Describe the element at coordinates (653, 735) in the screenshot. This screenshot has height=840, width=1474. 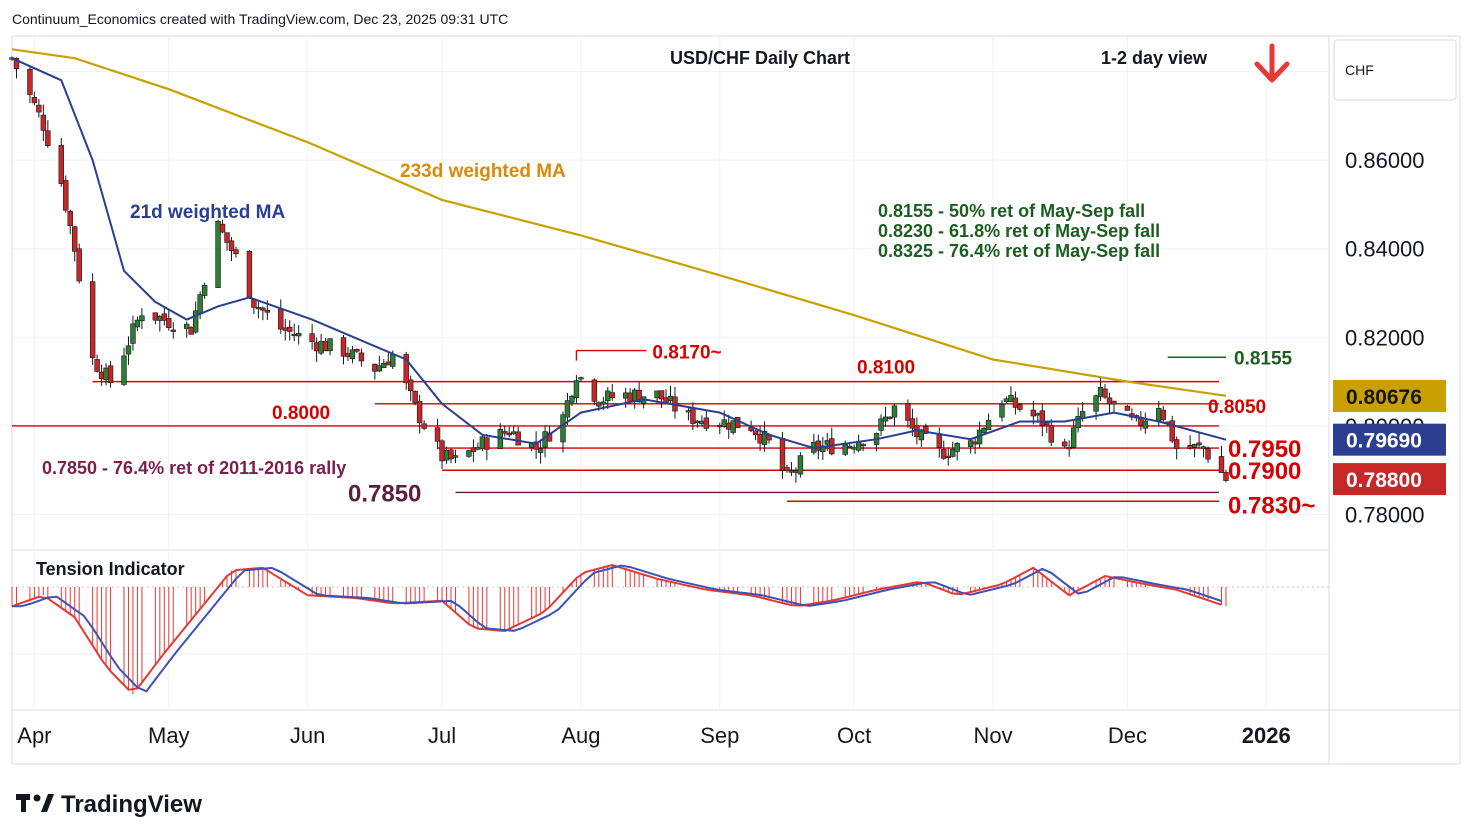
I see `time-axis: Apr May Jun Jul Aug Sep Oct Nov Dec 2026` at that location.